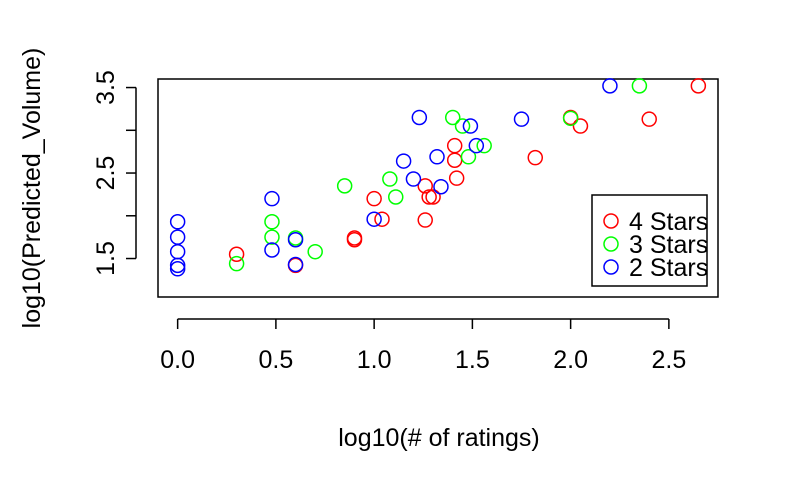 The width and height of the screenshot is (800, 494). I want to click on legend-label: 4 Stars, so click(668, 222).